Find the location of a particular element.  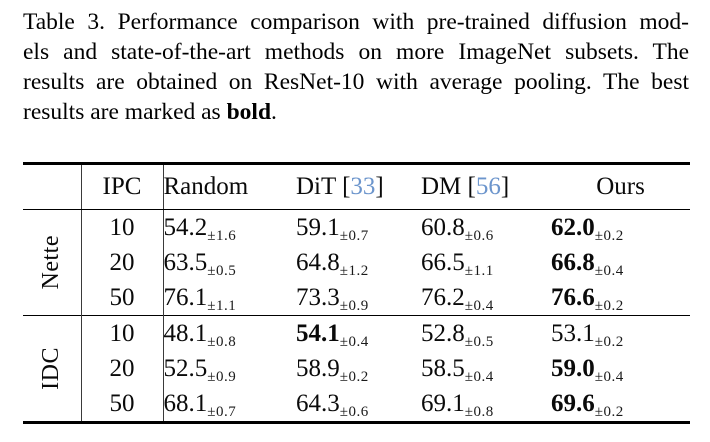

result-cell: 58.9±0.2 is located at coordinates (358, 368).